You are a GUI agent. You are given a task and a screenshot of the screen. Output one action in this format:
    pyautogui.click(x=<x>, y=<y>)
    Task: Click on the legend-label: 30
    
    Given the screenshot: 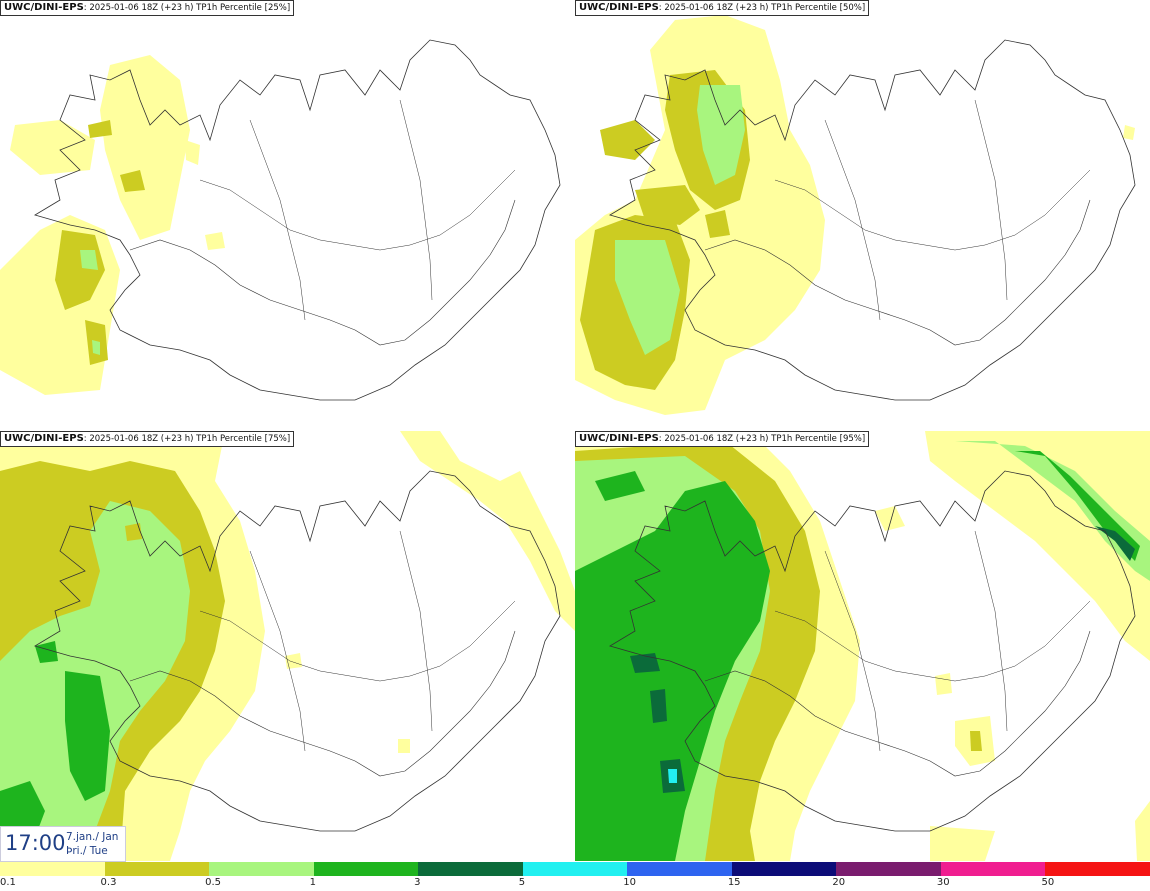 What is the action you would take?
    pyautogui.click(x=943, y=882)
    